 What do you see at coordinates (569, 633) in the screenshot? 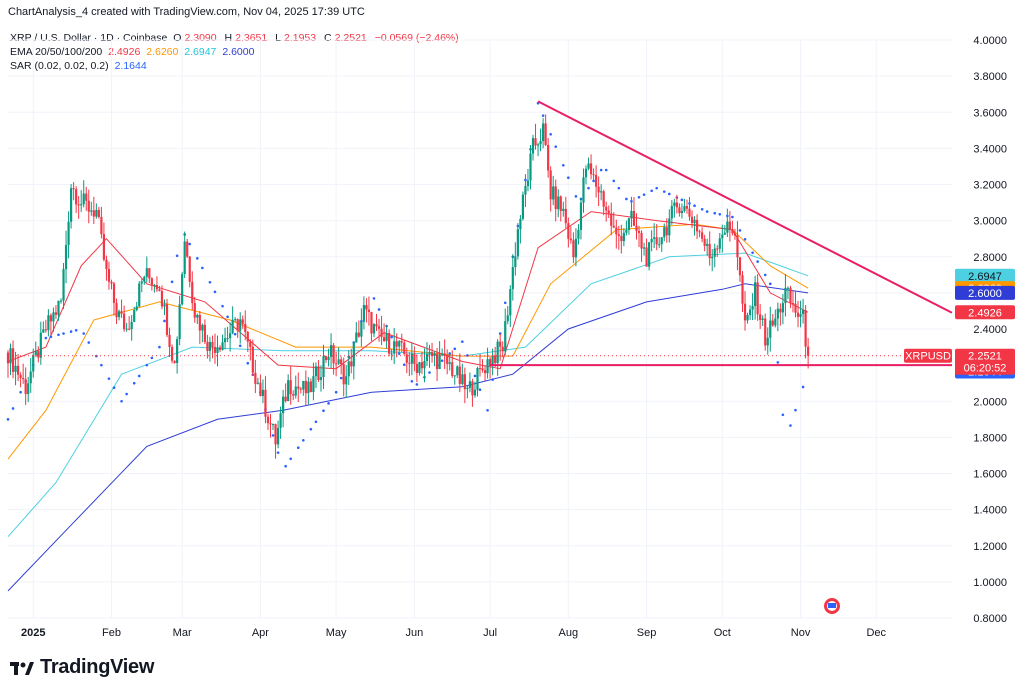
I see `x-tick-label: Aug` at bounding box center [569, 633].